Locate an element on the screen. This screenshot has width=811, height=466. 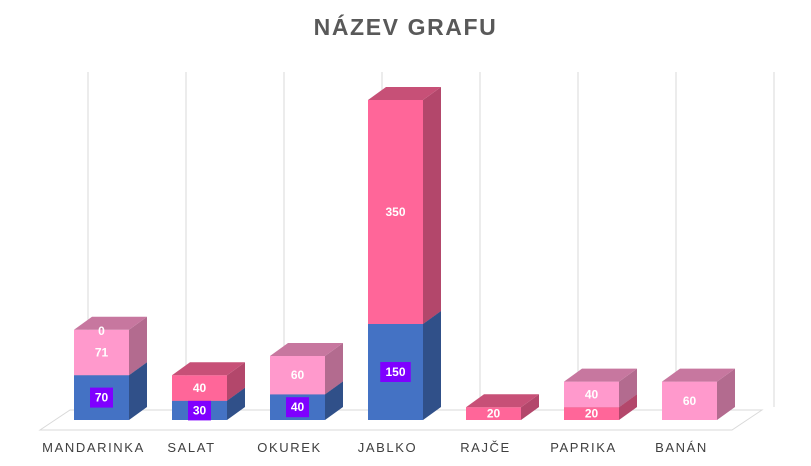
x-tick-label: SALAT is located at coordinates (191, 447).